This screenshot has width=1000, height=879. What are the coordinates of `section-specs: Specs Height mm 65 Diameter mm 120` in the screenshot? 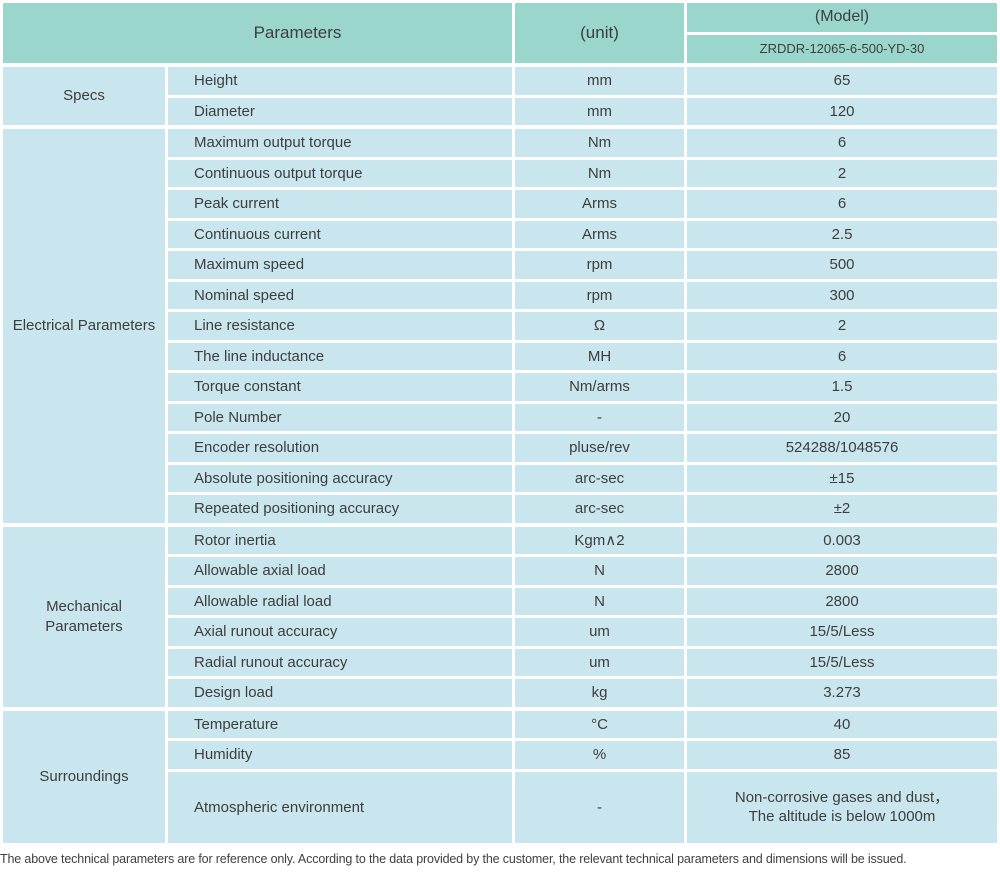 It's located at (500, 96).